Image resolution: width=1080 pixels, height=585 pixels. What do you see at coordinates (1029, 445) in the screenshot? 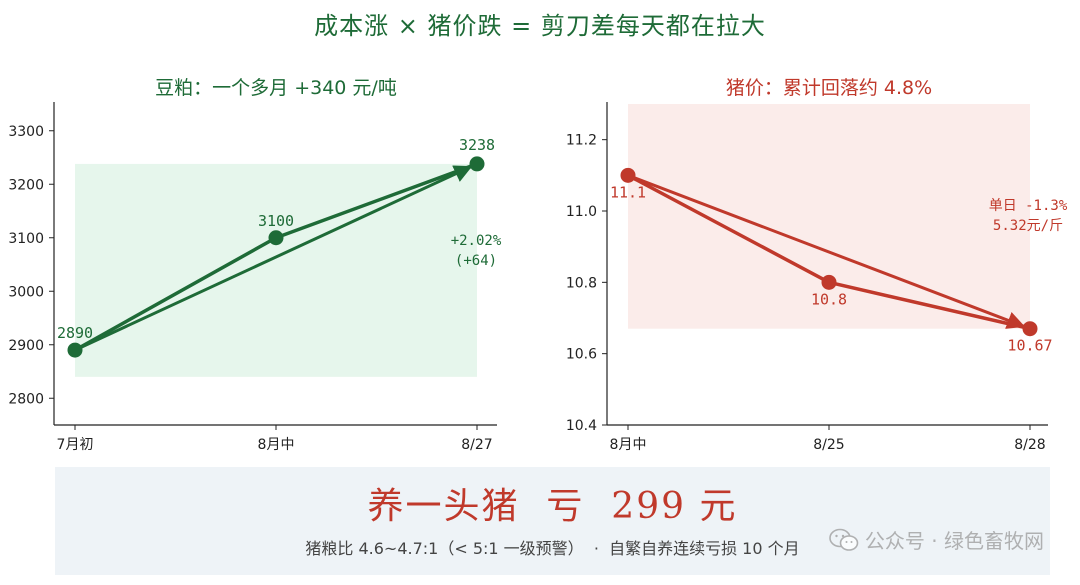
I see `x-tick-label: 8/28` at bounding box center [1029, 445].